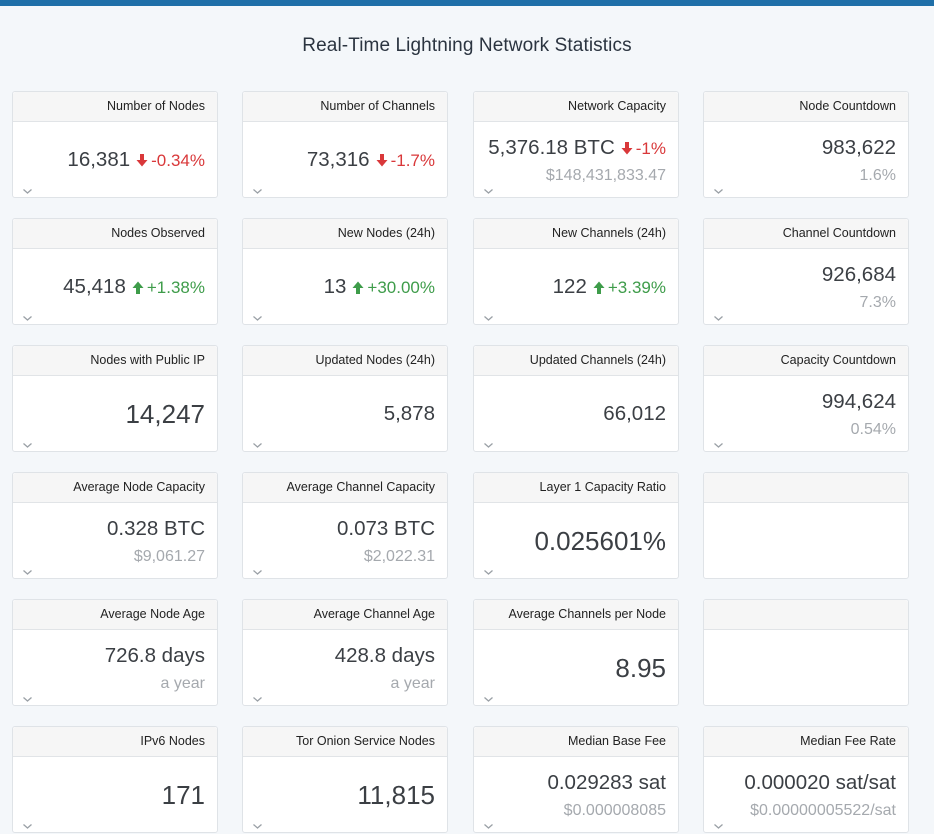 Image resolution: width=934 pixels, height=834 pixels. I want to click on card-body: 66,012, so click(576, 414).